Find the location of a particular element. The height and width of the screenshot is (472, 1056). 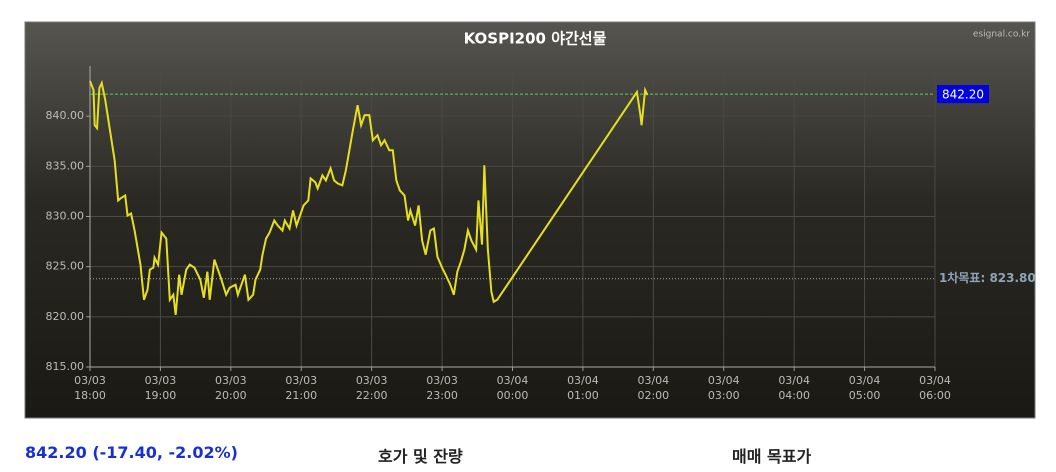

orderbook-heading: 호가 및 잔량 is located at coordinates (420, 456).